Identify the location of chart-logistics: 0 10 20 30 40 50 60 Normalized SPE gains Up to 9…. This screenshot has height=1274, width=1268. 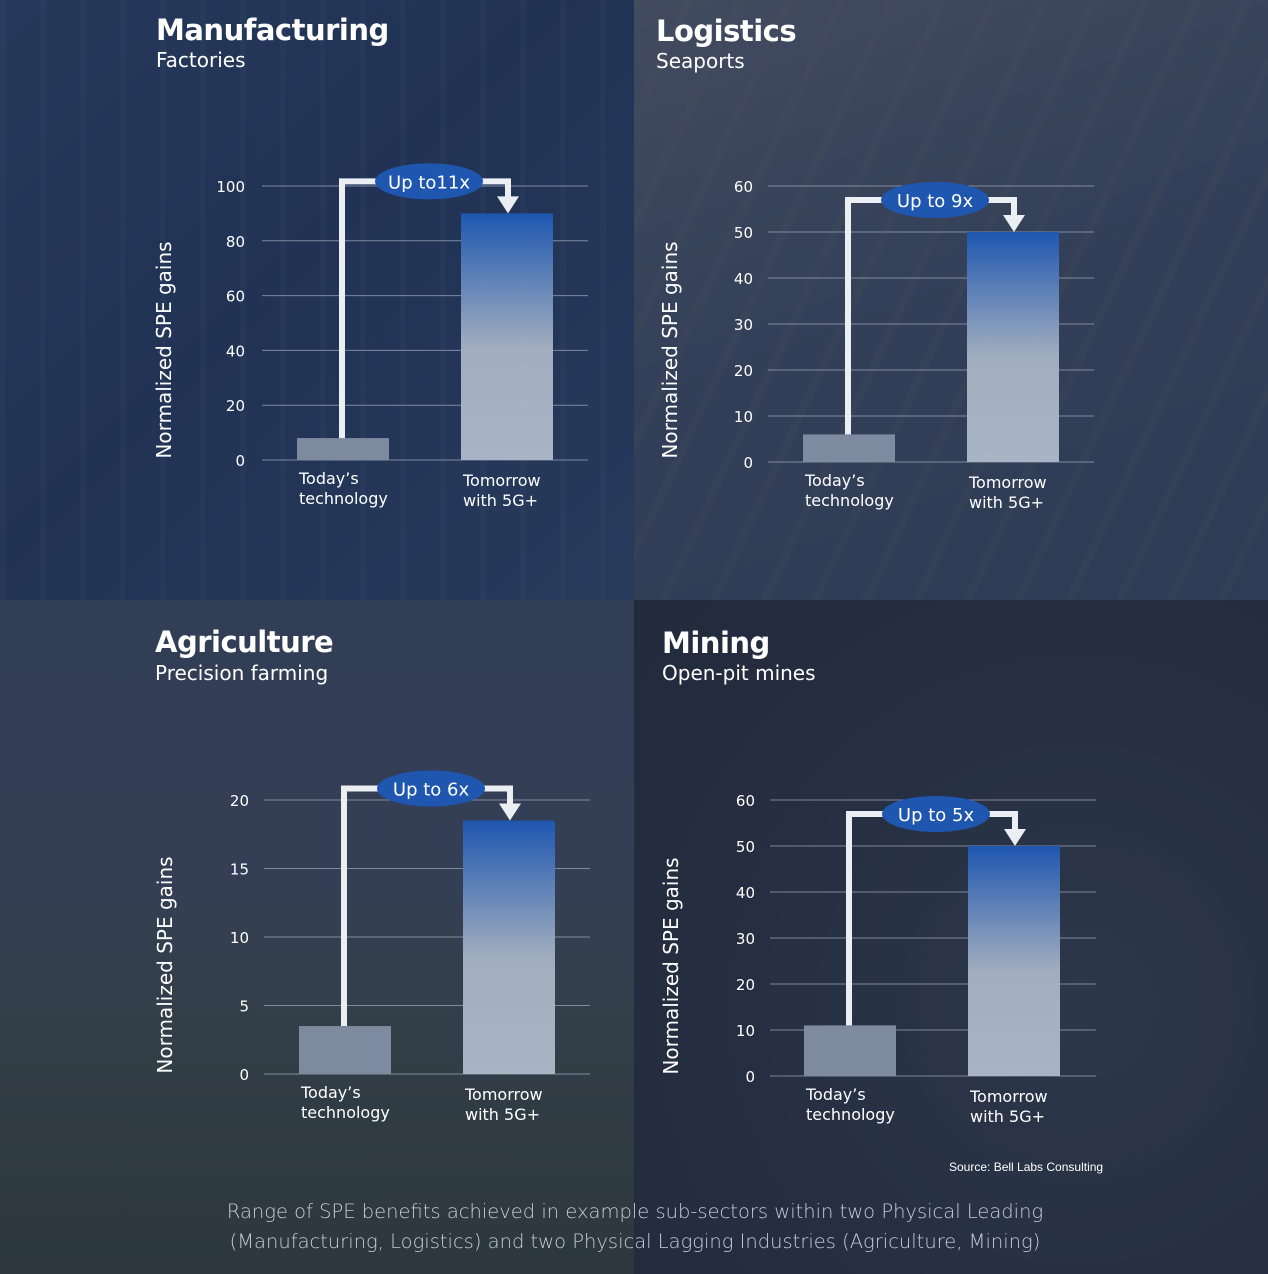
(876, 345).